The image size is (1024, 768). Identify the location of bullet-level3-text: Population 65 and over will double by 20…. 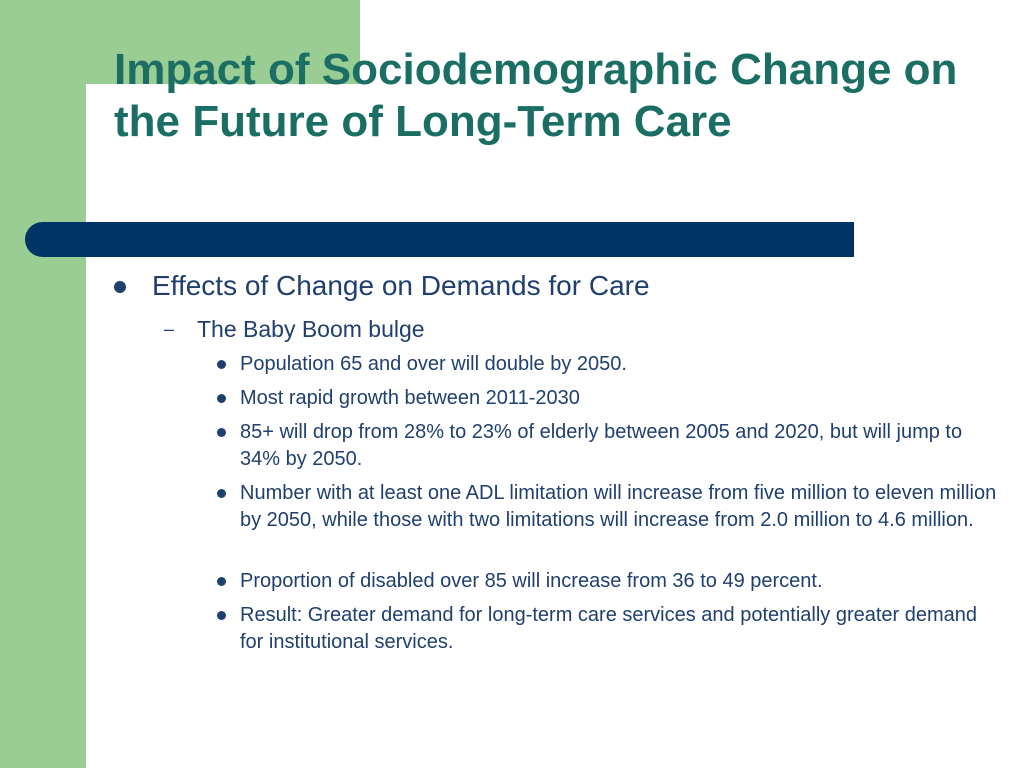
(433, 364).